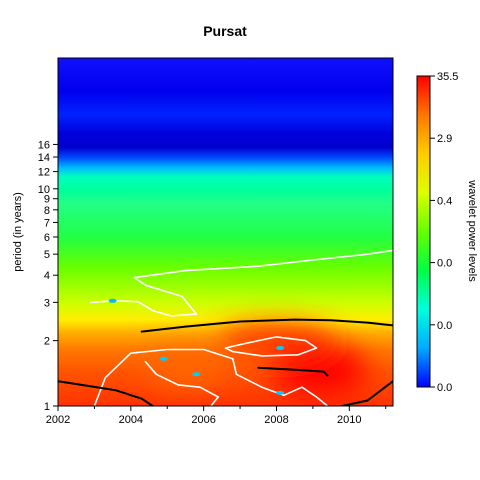  I want to click on peak-markers, so click(196, 346).